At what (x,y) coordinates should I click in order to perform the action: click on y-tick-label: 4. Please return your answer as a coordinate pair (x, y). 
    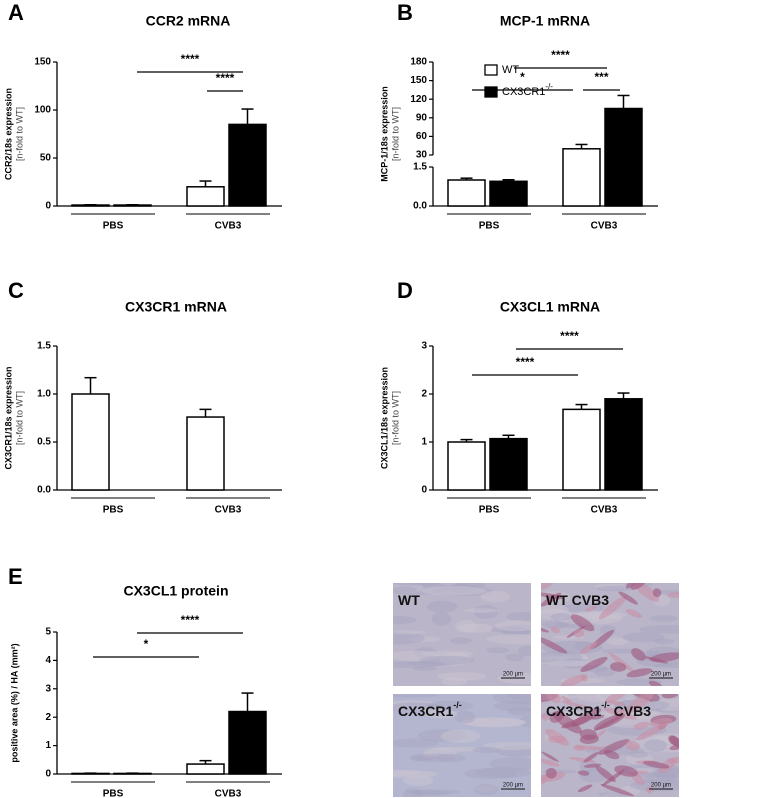
    Looking at the image, I should click on (48, 660).